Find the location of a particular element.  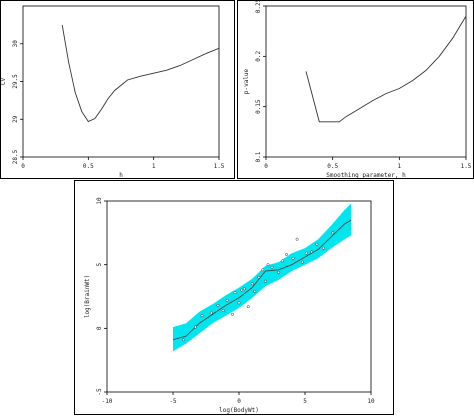

y-tick-label: 29.5 is located at coordinates (15, 81).